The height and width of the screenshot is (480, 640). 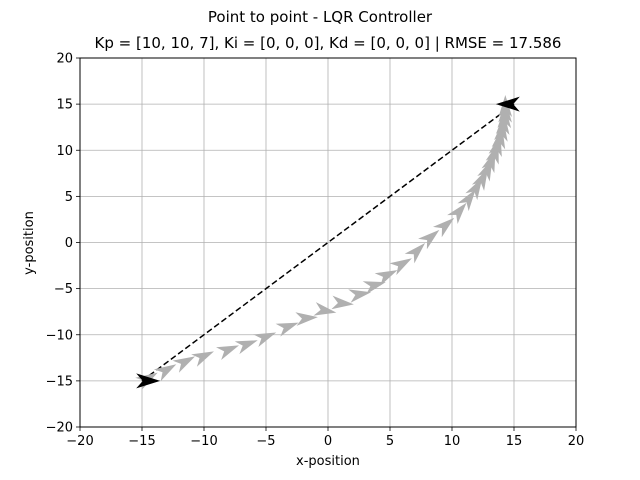 I want to click on goal-pose-arrow, so click(x=507, y=104).